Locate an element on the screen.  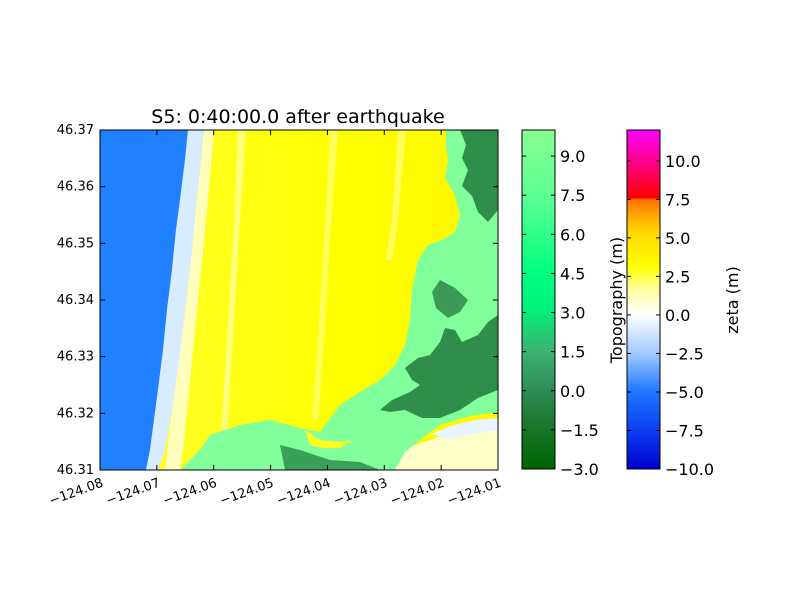
x-tick-label: −124.02 is located at coordinates (417, 492).